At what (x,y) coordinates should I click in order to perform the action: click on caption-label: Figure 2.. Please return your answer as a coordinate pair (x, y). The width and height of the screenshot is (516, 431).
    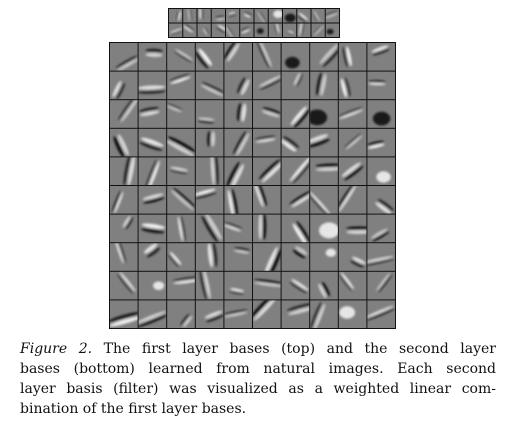
    Looking at the image, I should click on (56, 349).